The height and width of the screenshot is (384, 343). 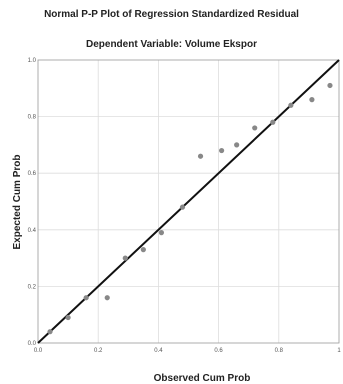 What do you see at coordinates (32, 174) in the screenshot?
I see `y-tick-label: 0.6` at bounding box center [32, 174].